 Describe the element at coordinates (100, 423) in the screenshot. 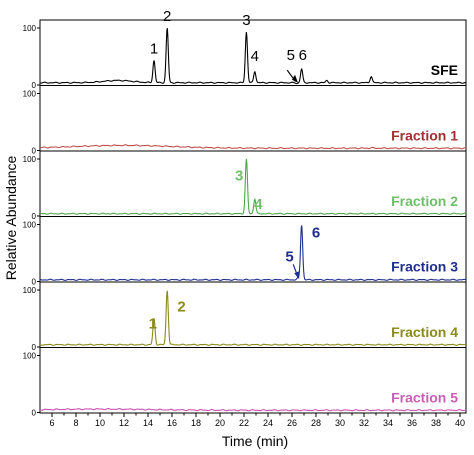

I see `x-tick-label: 10` at that location.